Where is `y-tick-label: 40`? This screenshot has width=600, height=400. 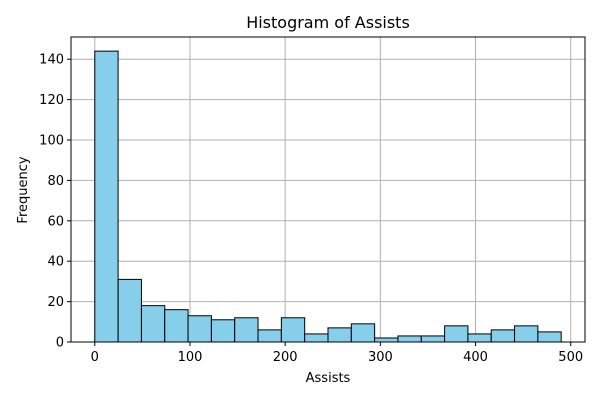
y-tick-label: 40 is located at coordinates (55, 262).